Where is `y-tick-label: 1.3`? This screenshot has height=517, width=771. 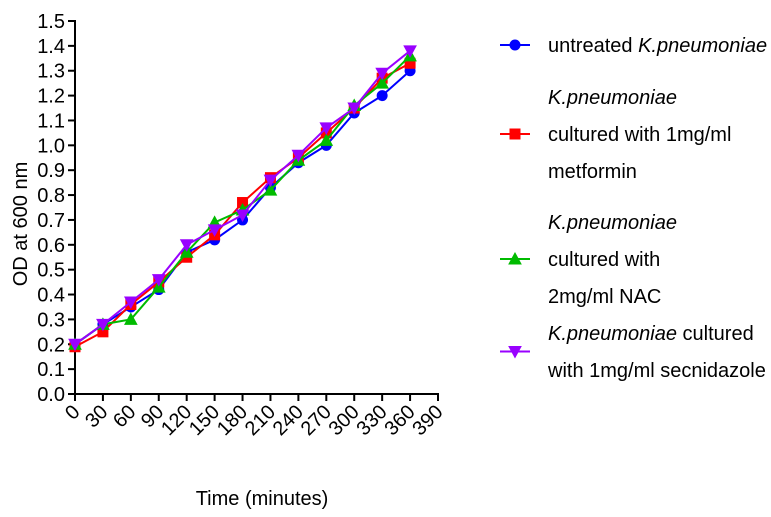 y-tick-label: 1.3 is located at coordinates (51, 72).